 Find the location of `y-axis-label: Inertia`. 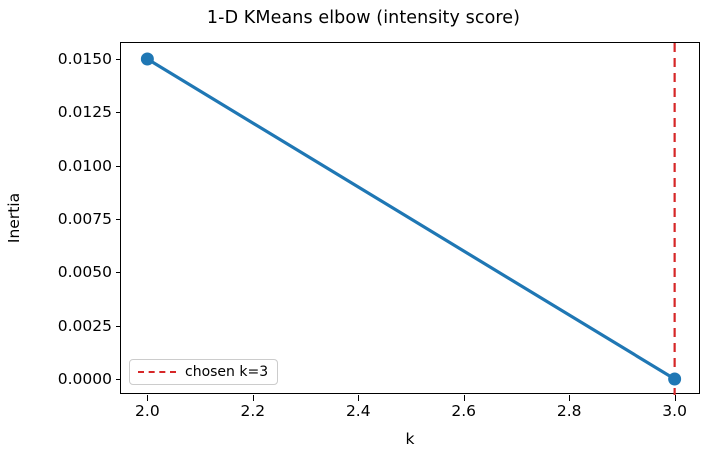

y-axis-label: Inertia is located at coordinates (14, 218).